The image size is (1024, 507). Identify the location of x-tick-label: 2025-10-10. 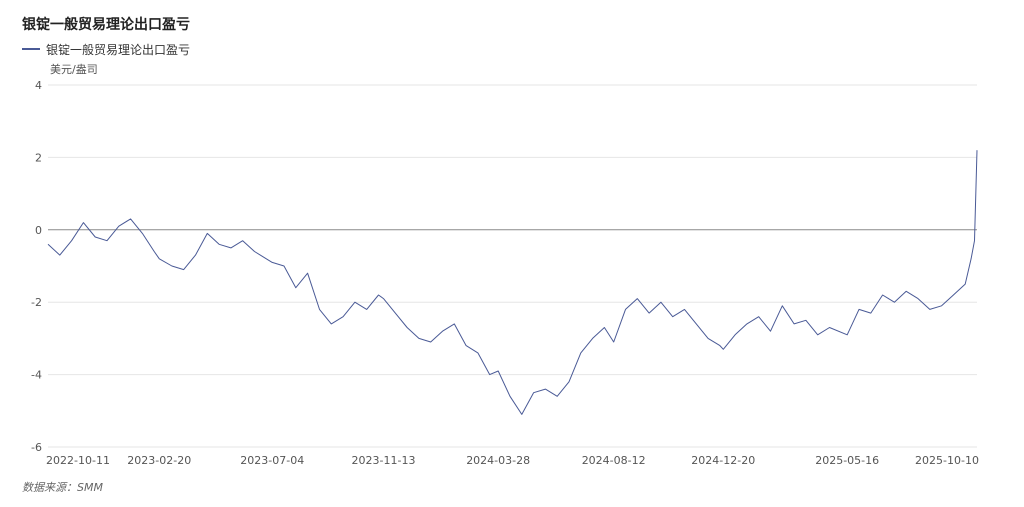
(947, 460).